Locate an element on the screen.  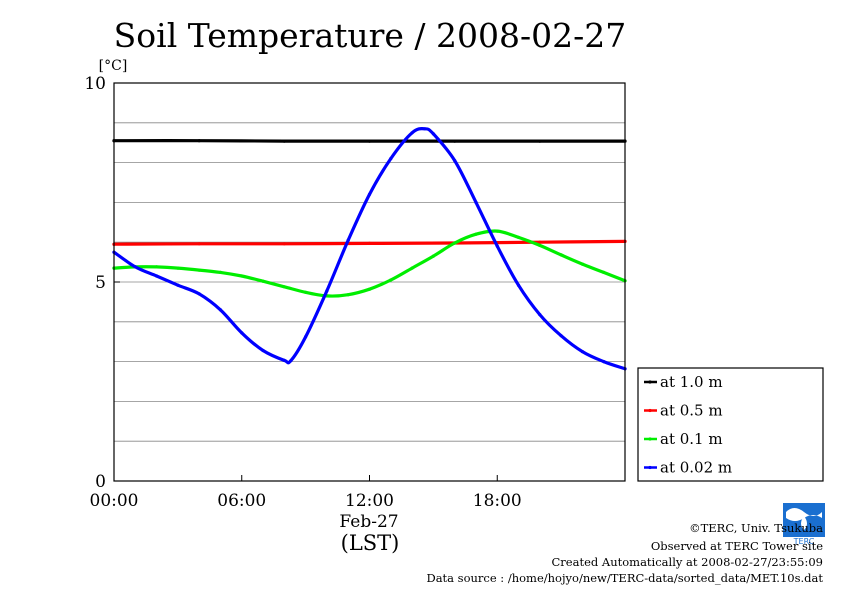
legend-item: at 1.0 m is located at coordinates (683, 382).